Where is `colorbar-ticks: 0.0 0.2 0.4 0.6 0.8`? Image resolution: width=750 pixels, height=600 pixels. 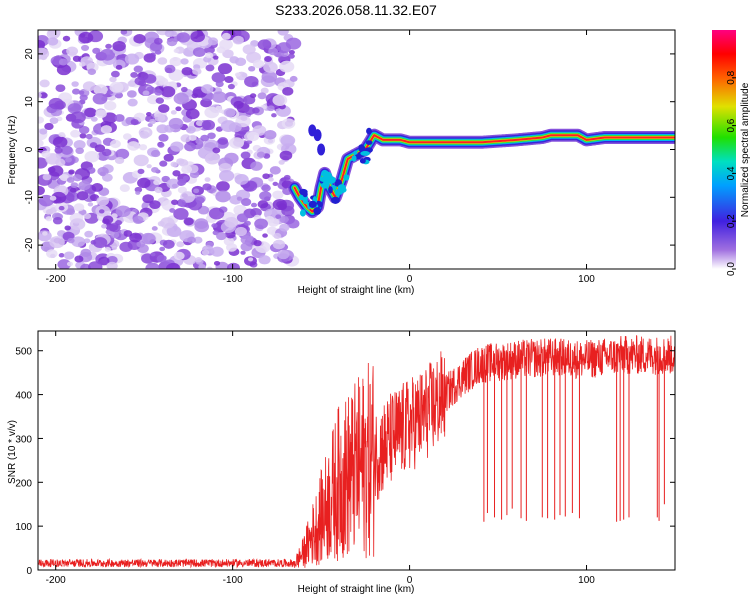
colorbar-ticks: 0.0 0.2 0.4 0.6 0.8 is located at coordinates (731, 173).